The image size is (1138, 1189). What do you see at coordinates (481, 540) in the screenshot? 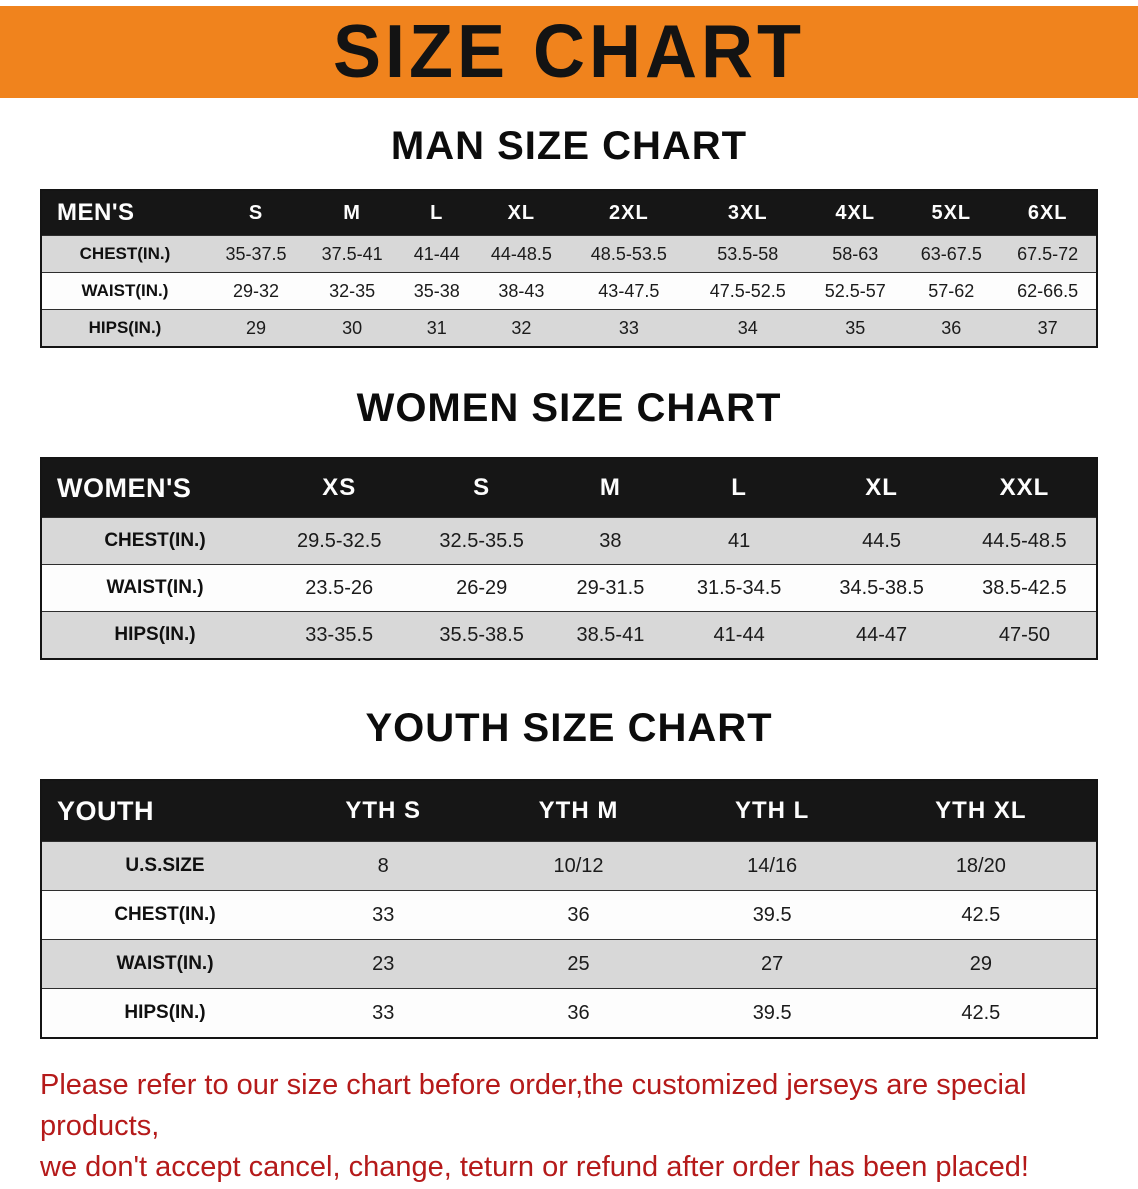
I see `value-cell: 32.5-35.5` at bounding box center [481, 540].